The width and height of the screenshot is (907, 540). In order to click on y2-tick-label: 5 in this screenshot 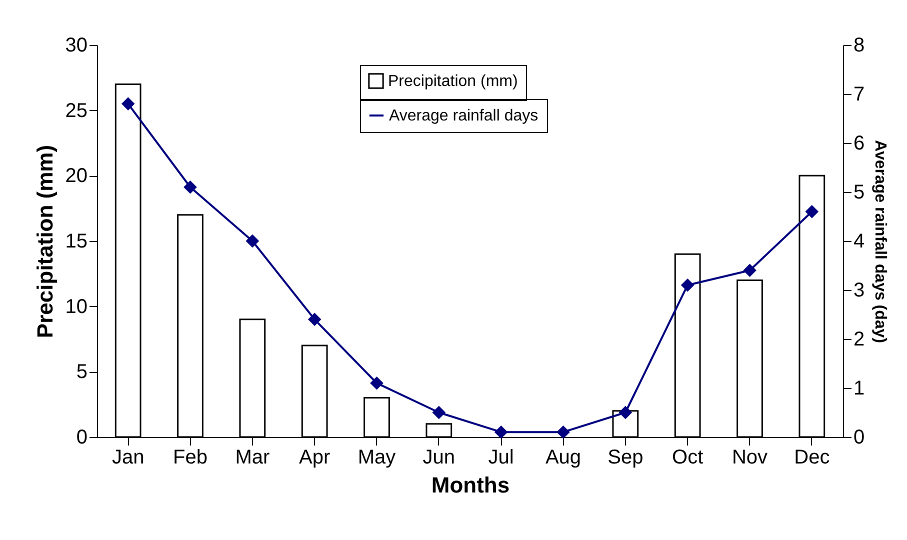, I will do `click(859, 193)`.